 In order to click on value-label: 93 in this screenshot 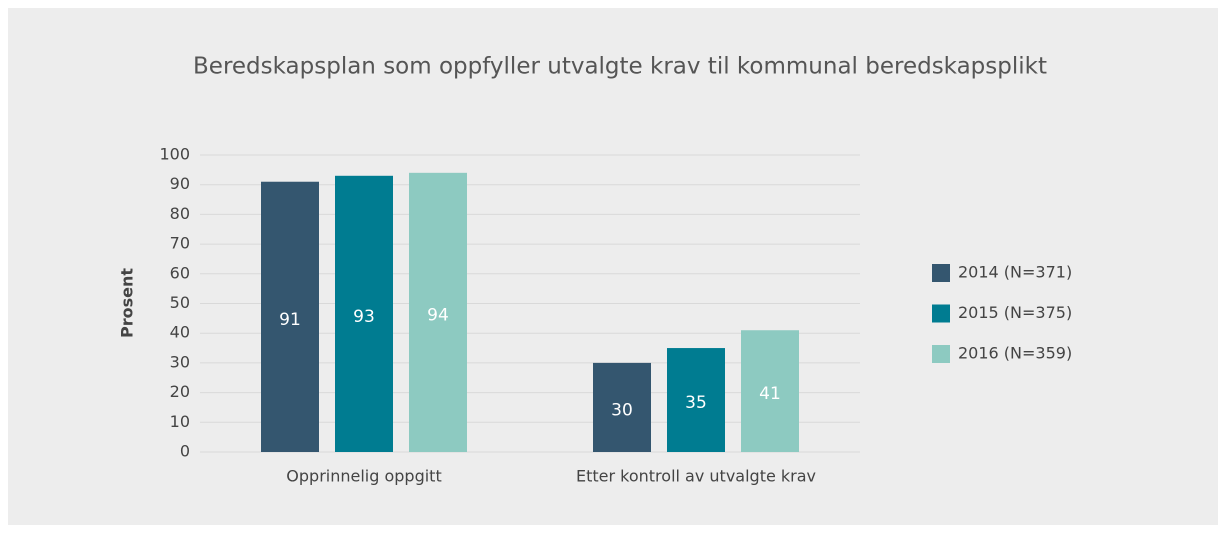, I will do `click(364, 317)`.